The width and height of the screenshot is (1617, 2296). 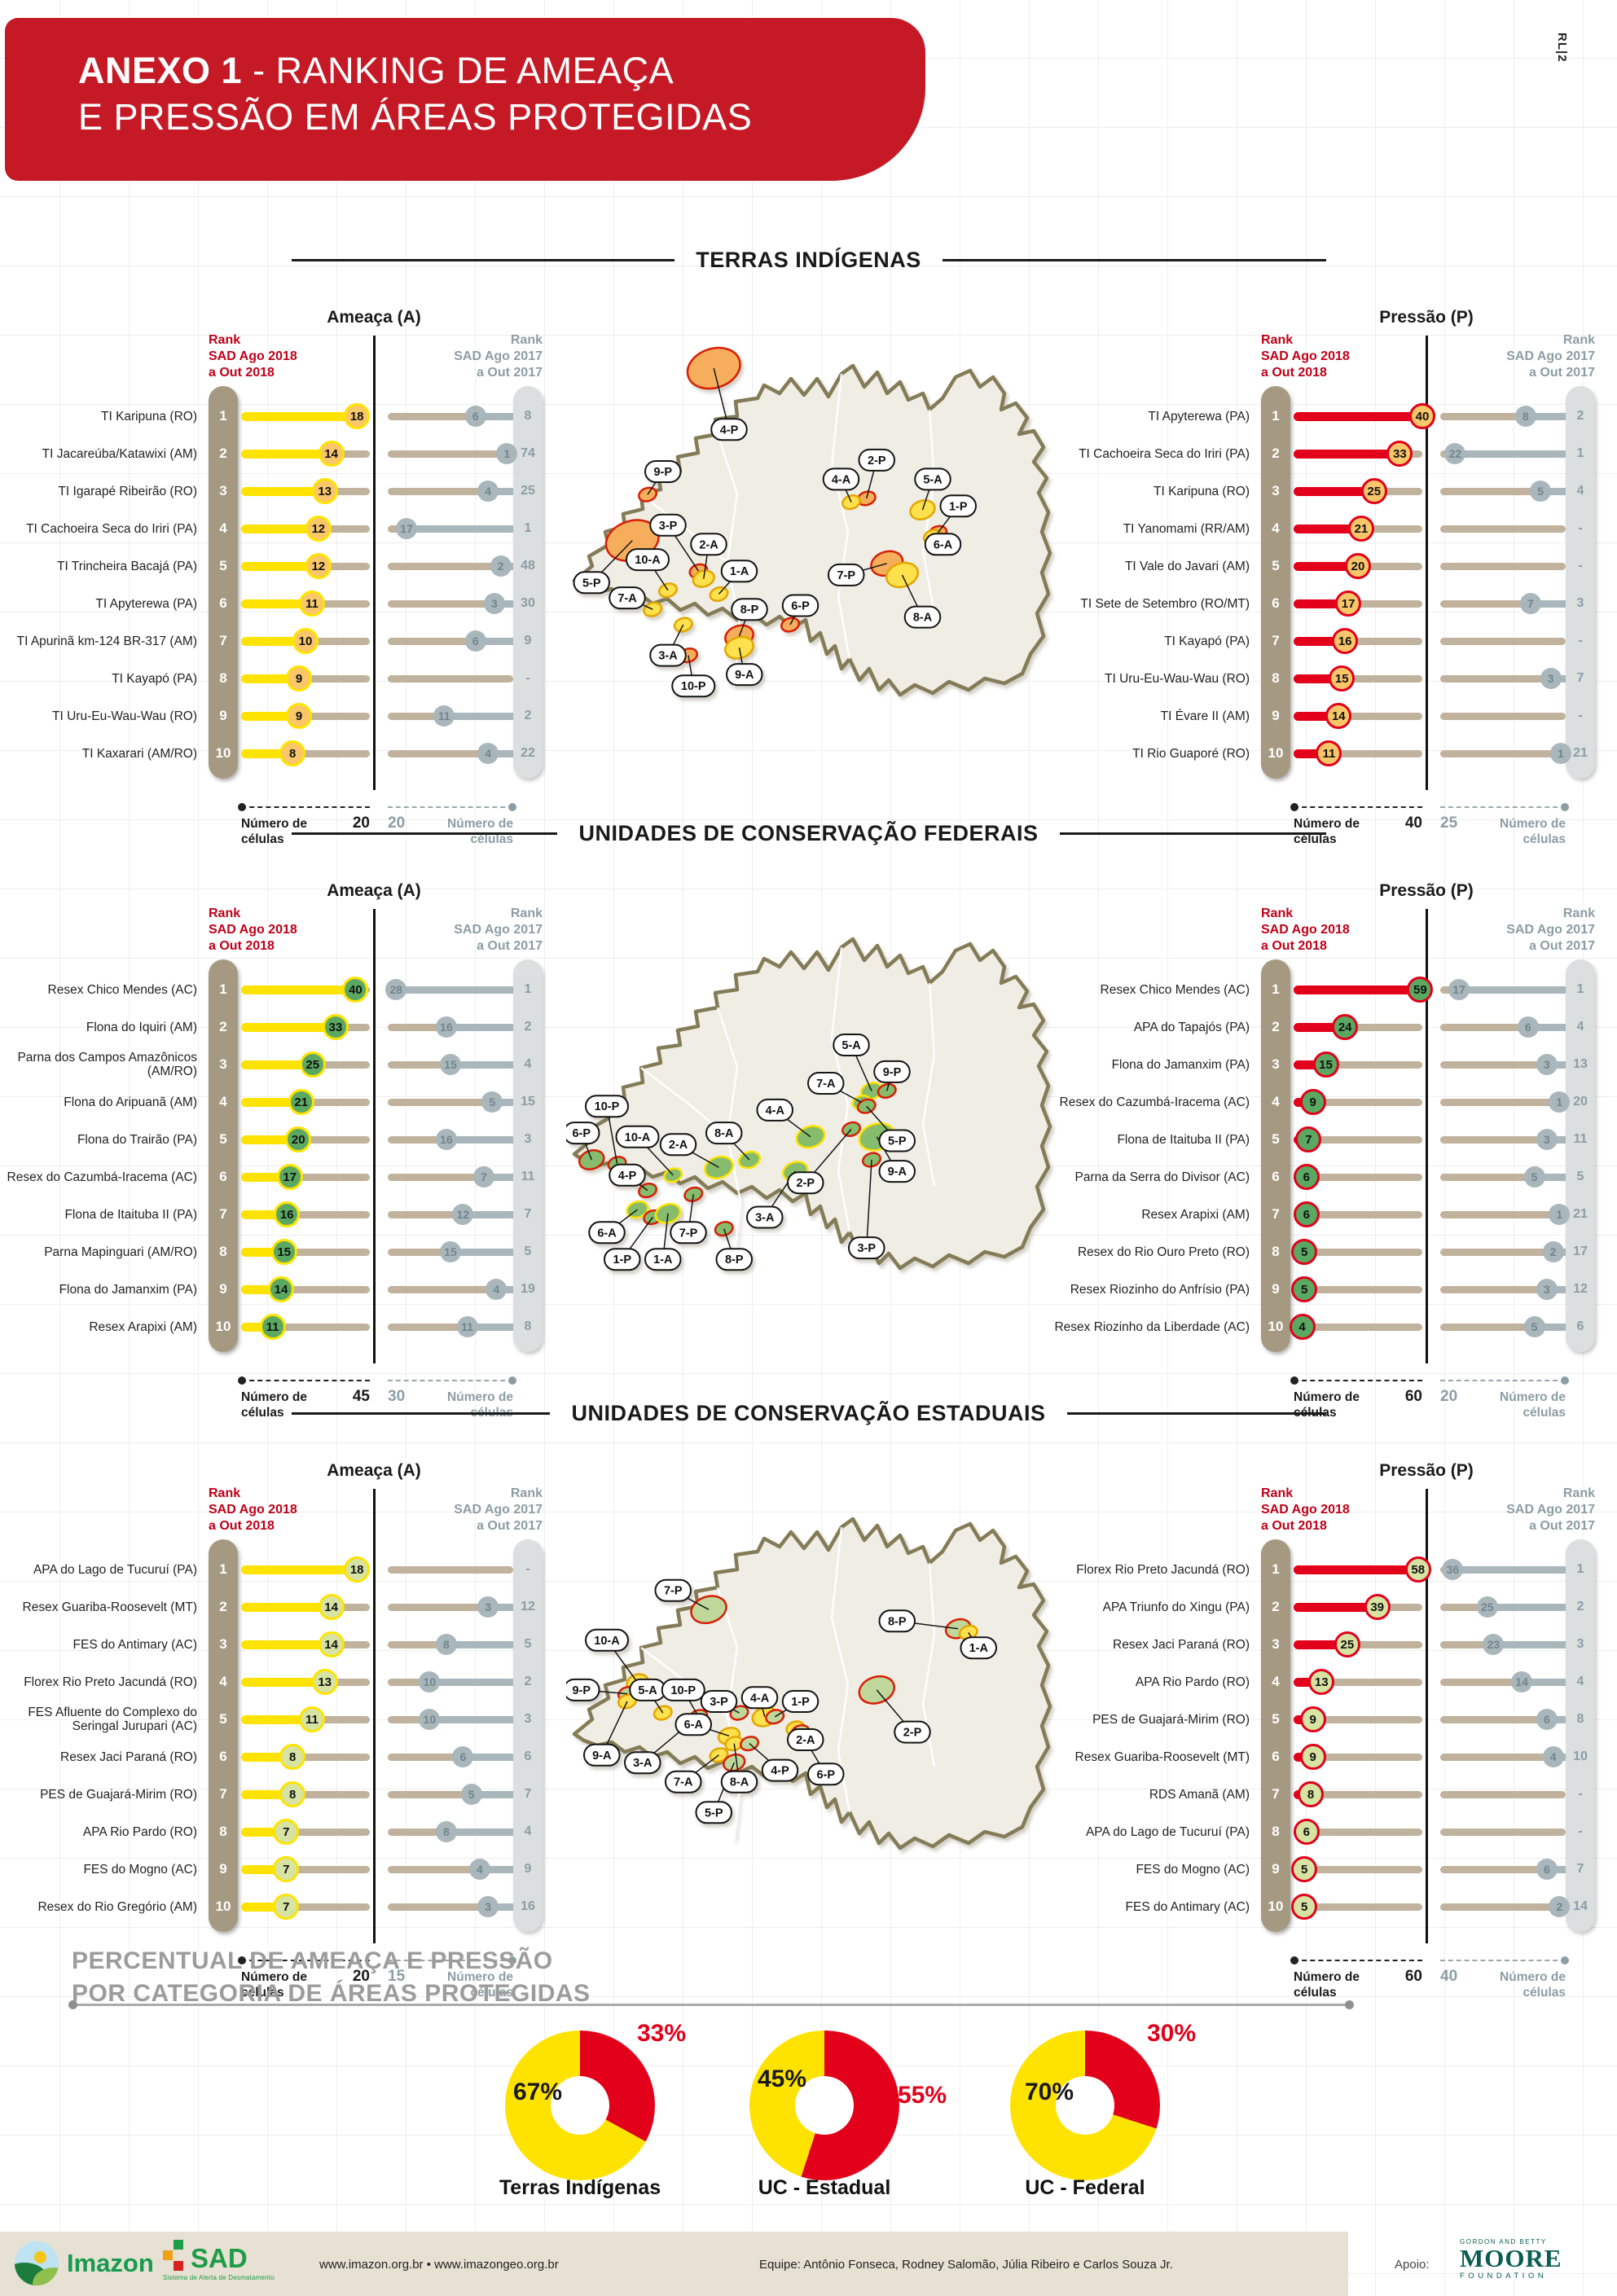 I want to click on map-callout-9-A: 9-A, so click(x=897, y=1171).